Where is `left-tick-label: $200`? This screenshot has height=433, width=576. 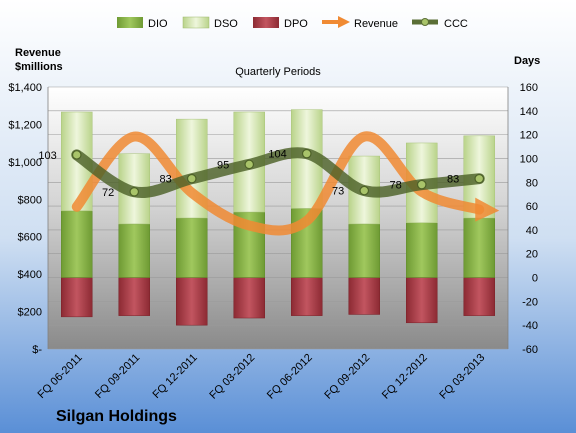 left-tick-label: $200 is located at coordinates (30, 313).